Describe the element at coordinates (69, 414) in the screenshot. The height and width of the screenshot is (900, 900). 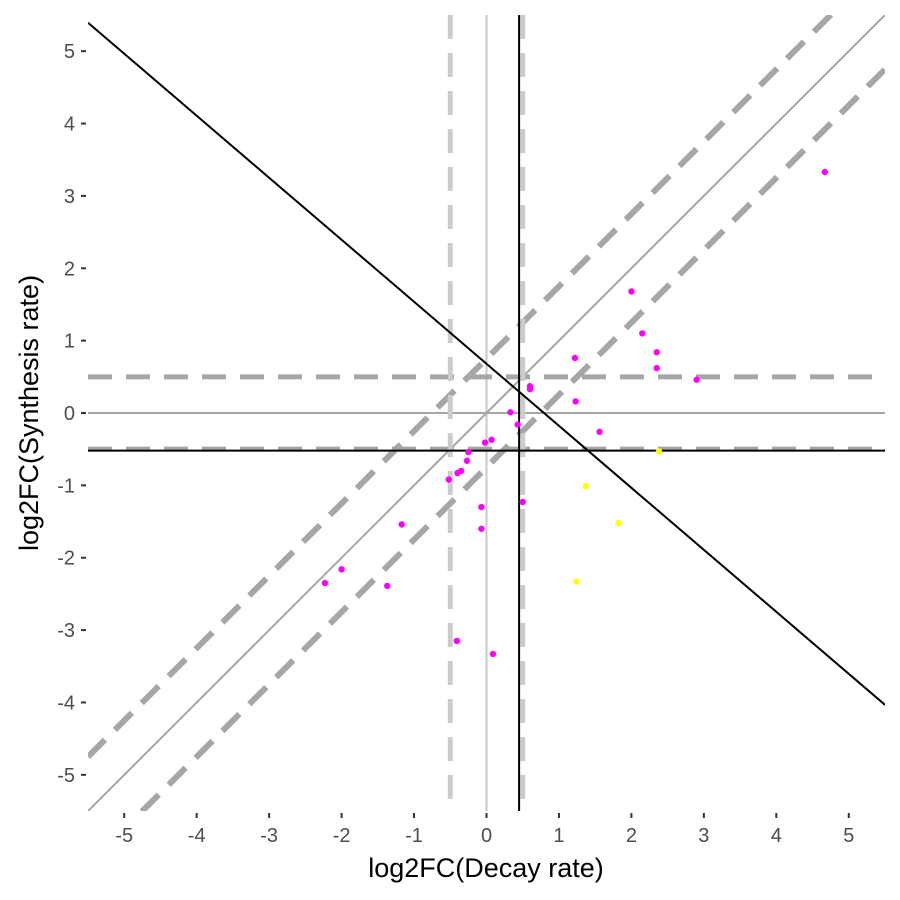
I see `y-tick-label: 0` at that location.